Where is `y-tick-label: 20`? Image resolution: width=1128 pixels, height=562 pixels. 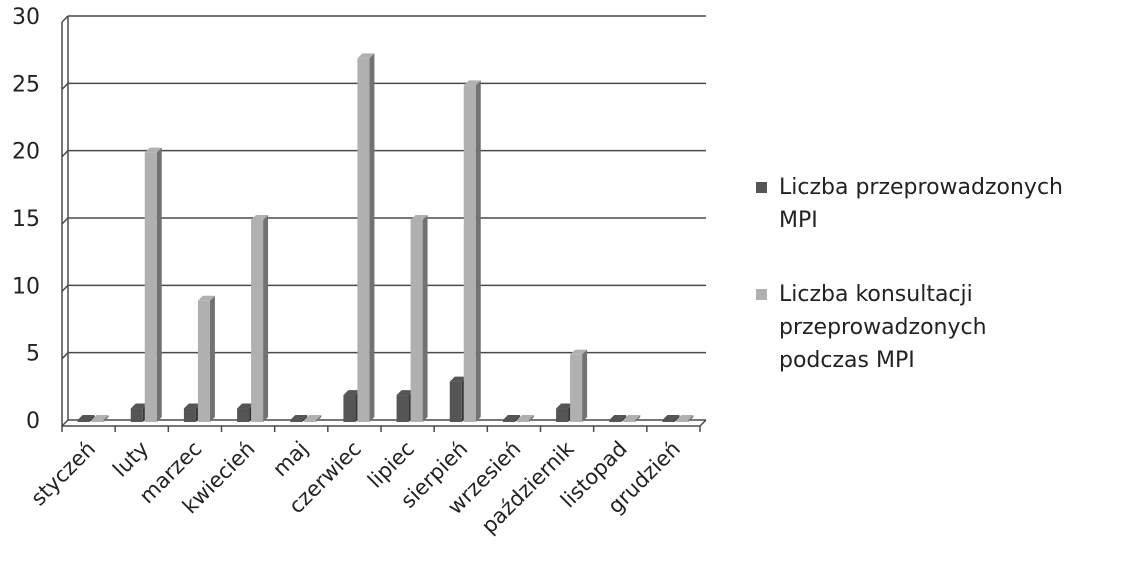 y-tick-label: 20 is located at coordinates (26, 152).